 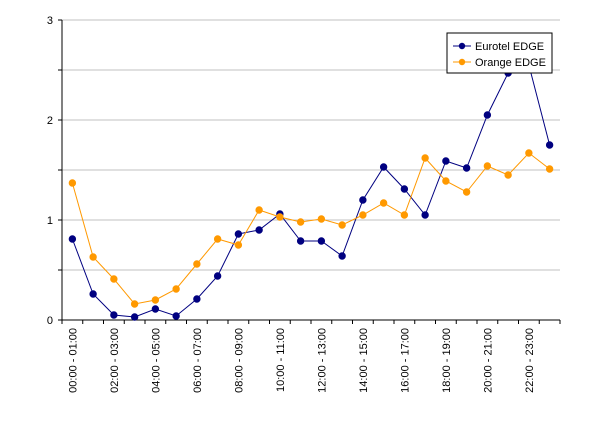 I want to click on y-tick-label: 3, so click(x=50, y=21).